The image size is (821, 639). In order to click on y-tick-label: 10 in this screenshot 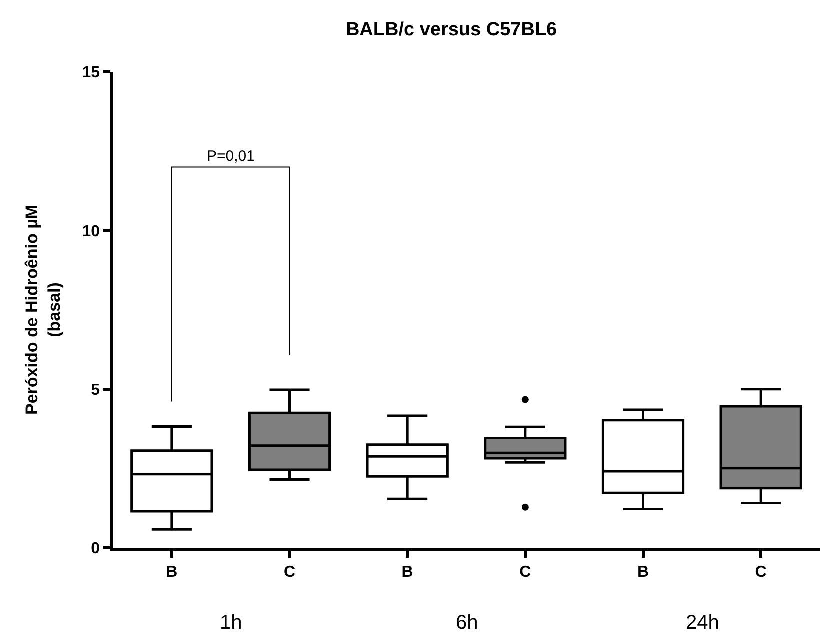, I will do `click(91, 231)`.